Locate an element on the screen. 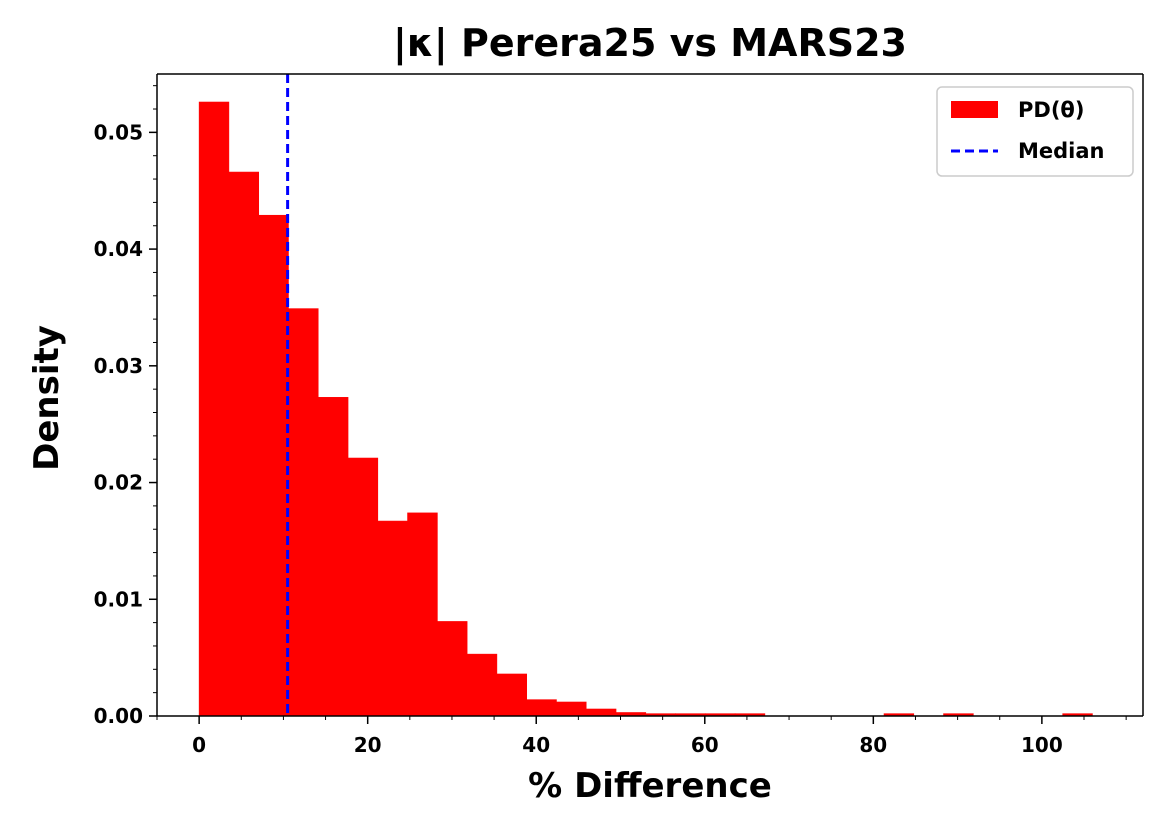  x-axis-label: % Difference is located at coordinates (650, 786).